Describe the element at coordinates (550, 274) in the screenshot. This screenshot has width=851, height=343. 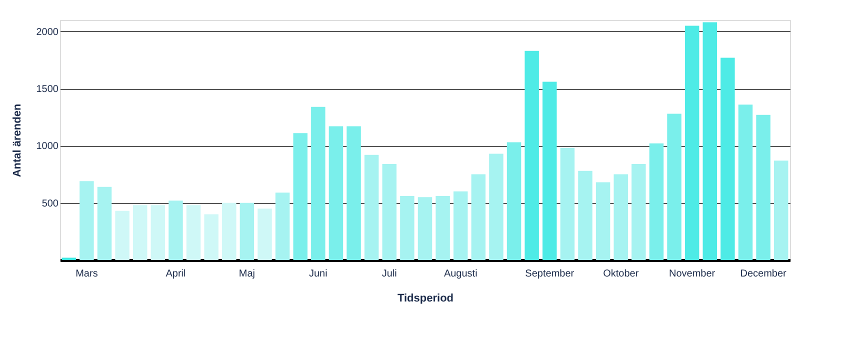
I see `x-tick-label: September` at that location.